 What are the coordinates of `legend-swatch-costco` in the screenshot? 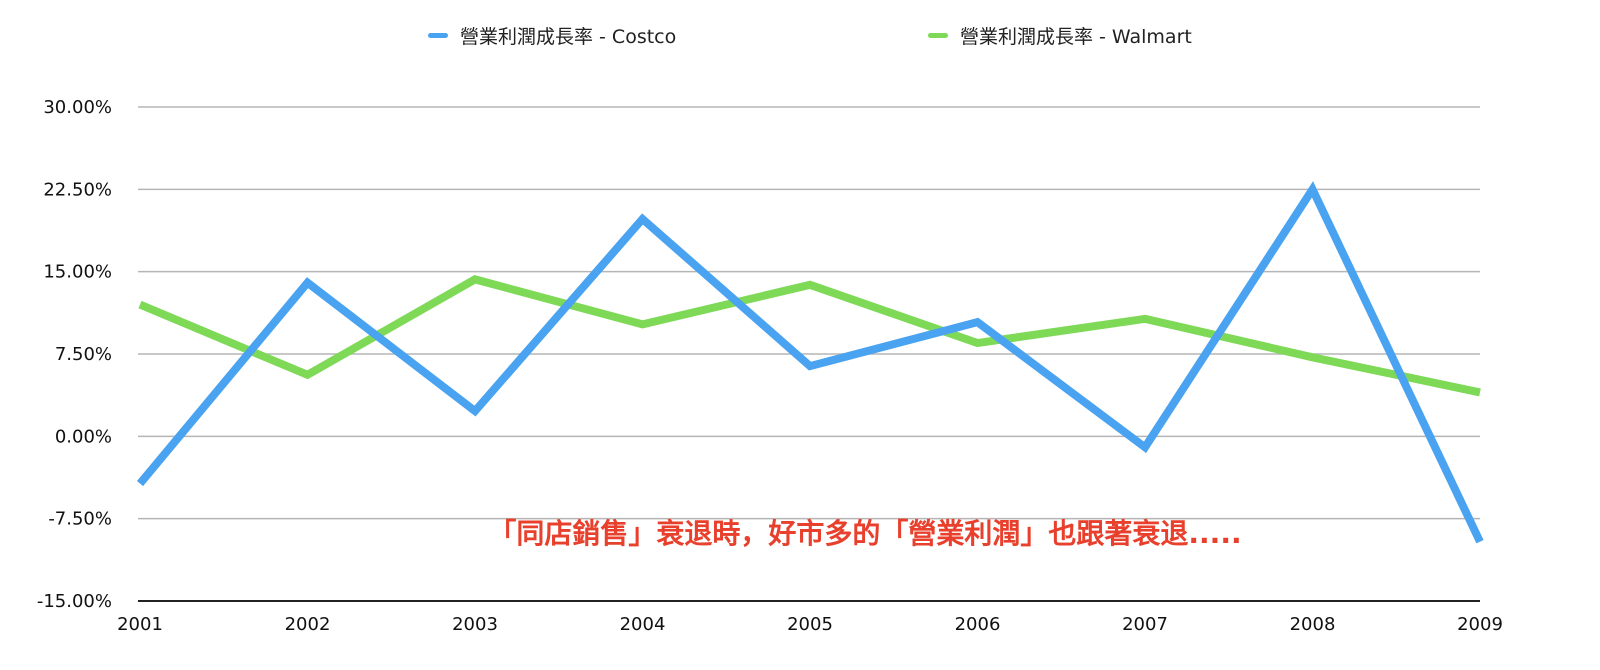 It's located at (438, 35).